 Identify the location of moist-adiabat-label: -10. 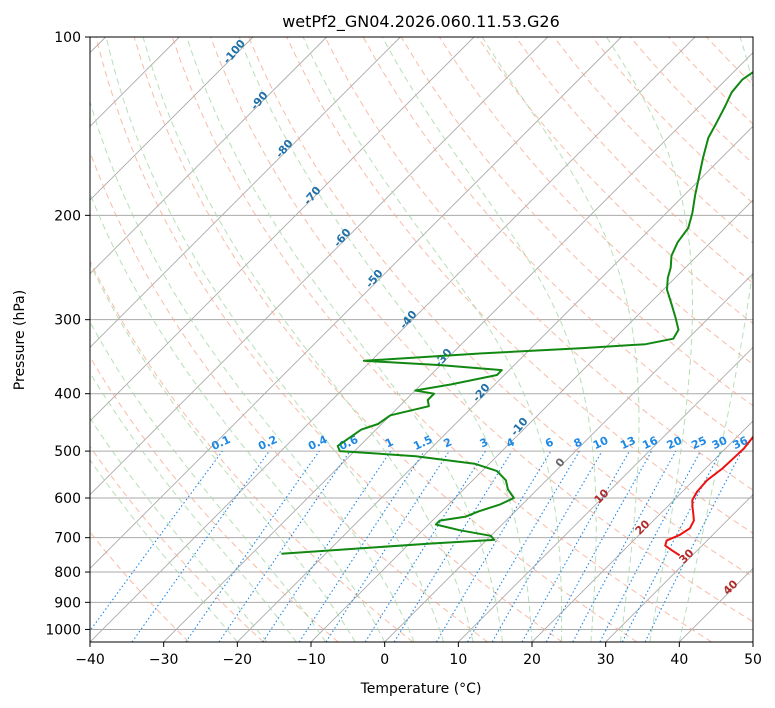
(519, 427).